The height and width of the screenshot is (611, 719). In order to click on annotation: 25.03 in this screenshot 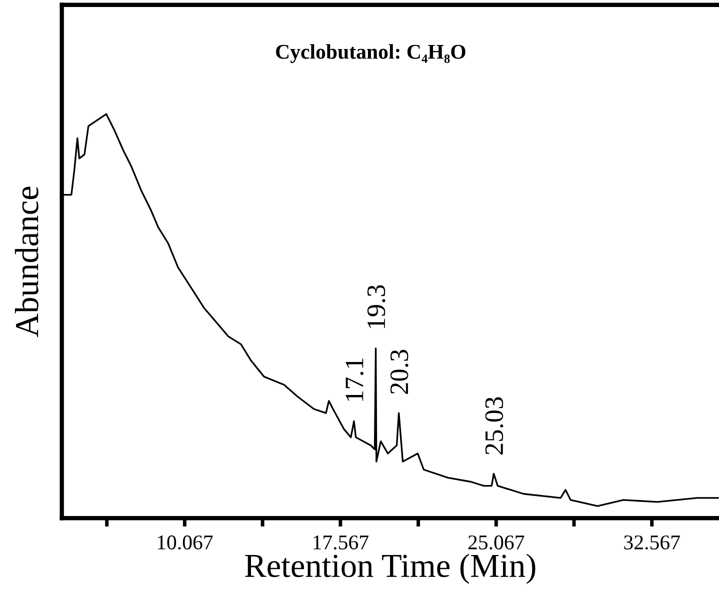, I will do `click(494, 425)`.